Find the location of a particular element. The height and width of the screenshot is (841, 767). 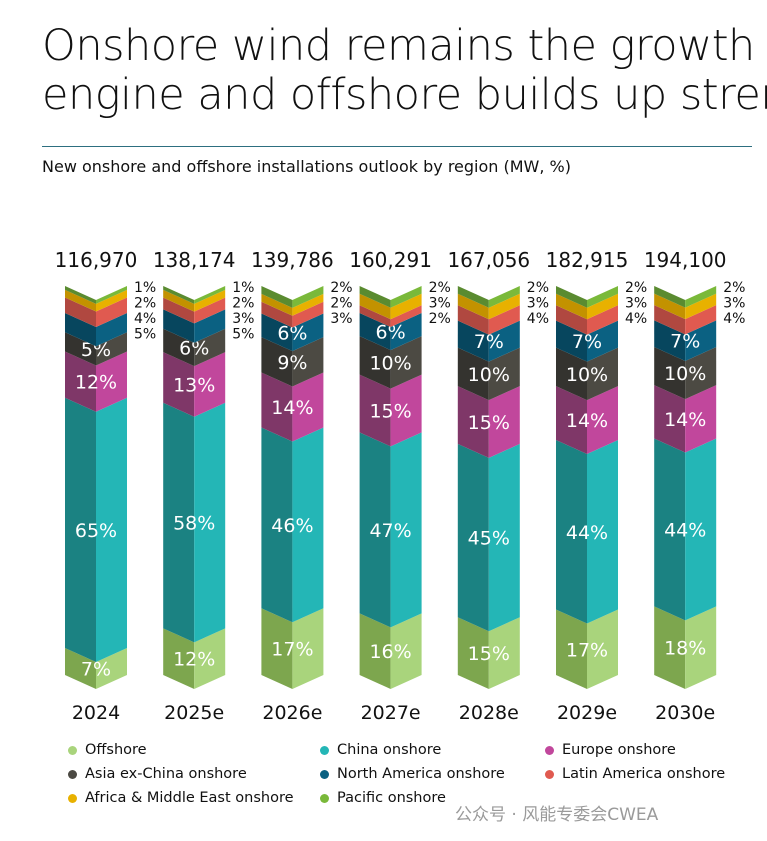

legend-item: Asia ex-China onshore is located at coordinates (157, 774).